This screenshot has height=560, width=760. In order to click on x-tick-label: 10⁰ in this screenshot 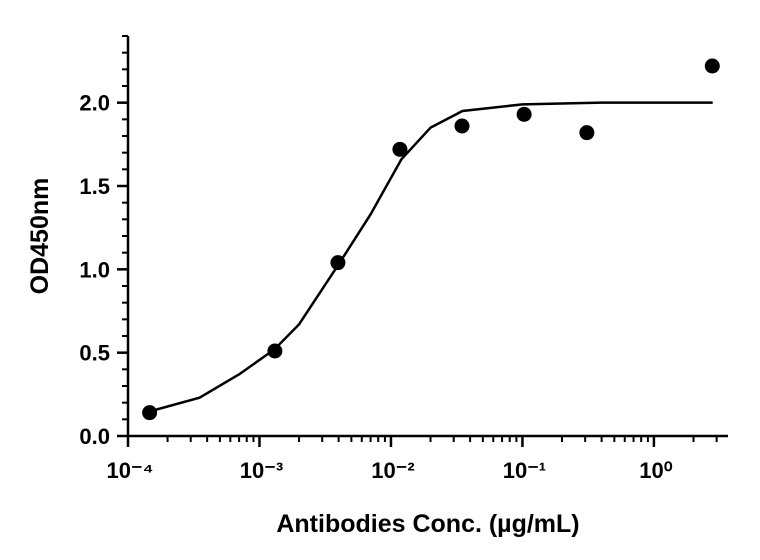, I will do `click(655, 470)`.